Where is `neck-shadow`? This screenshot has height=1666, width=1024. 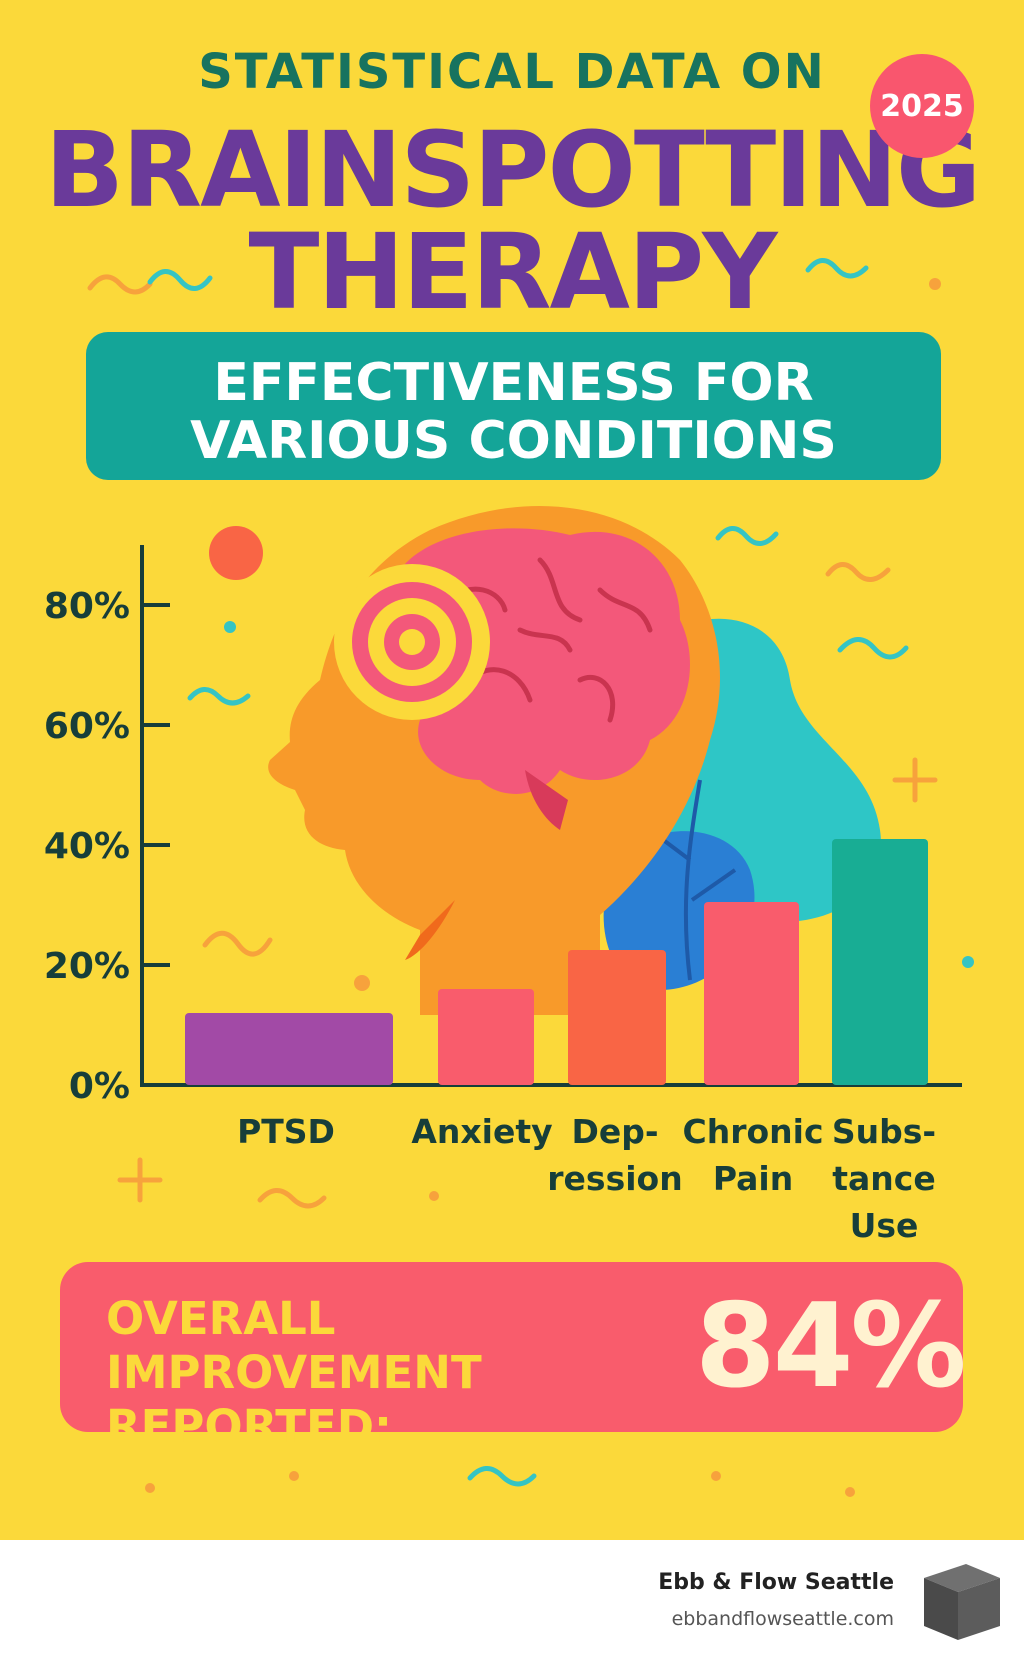 neck-shadow is located at coordinates (430, 930).